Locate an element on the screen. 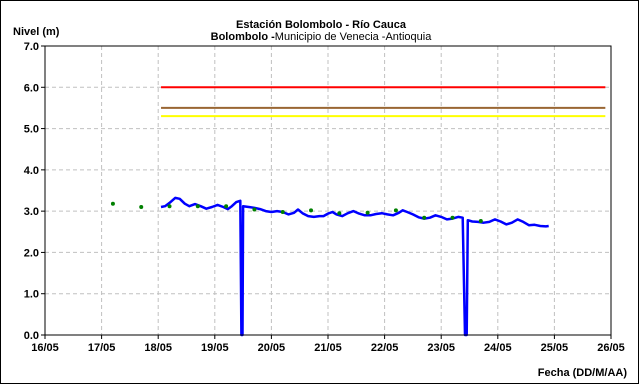  chart-subtitle-bold: Bolombolo - is located at coordinates (243, 37).